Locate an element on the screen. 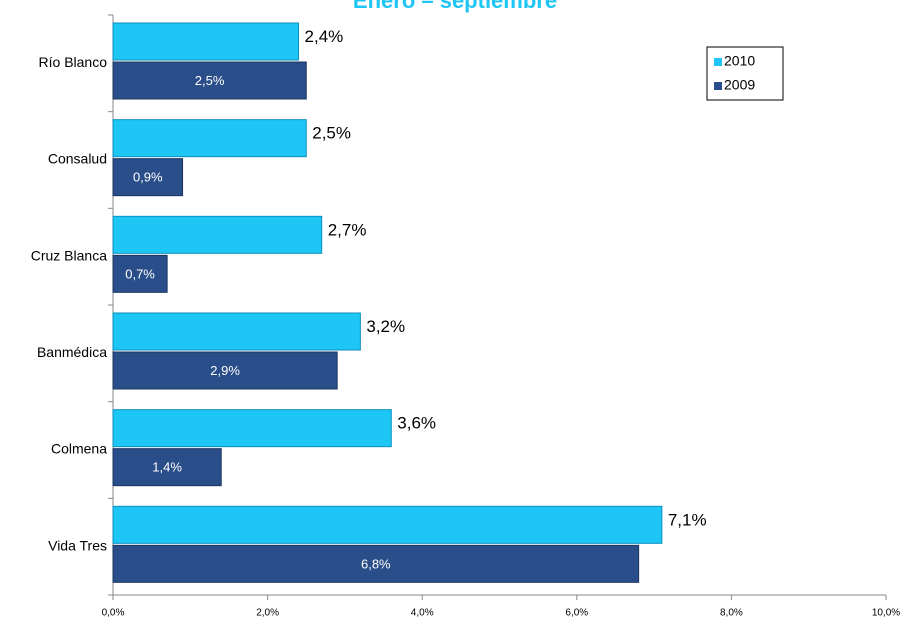 This screenshot has height=620, width=903. legend-box is located at coordinates (745, 73).